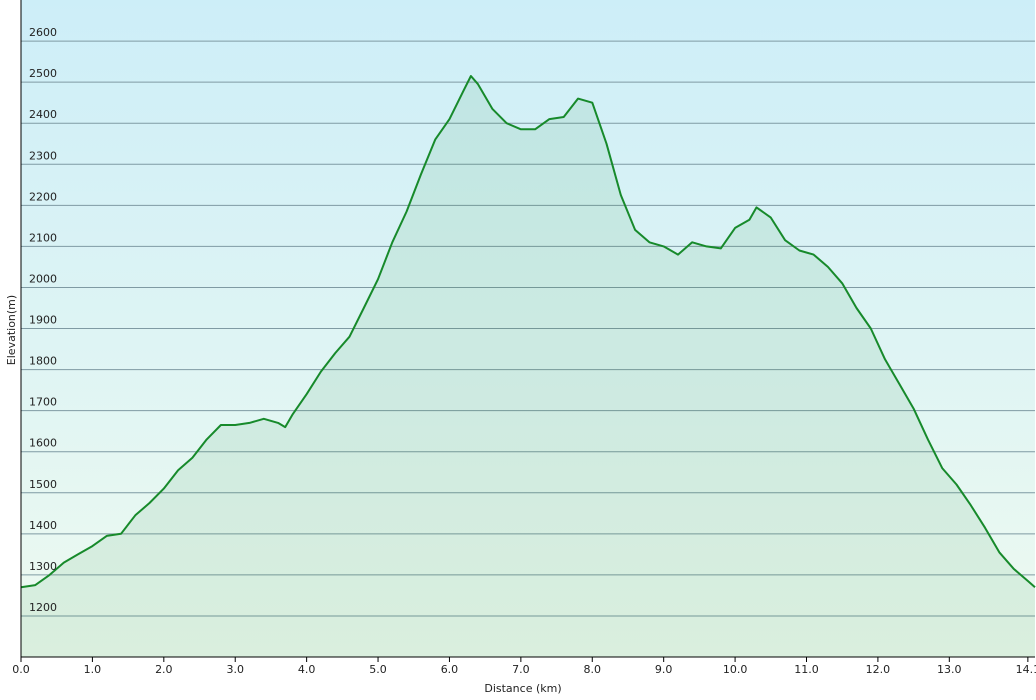  Describe the element at coordinates (43, 32) in the screenshot. I see `y-tick-label: 2600` at that location.